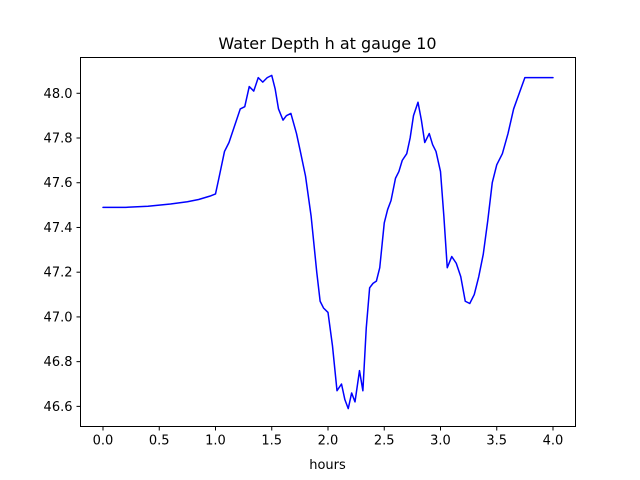 The width and height of the screenshot is (640, 480). I want to click on x-tick-label: 4.0, so click(553, 441).